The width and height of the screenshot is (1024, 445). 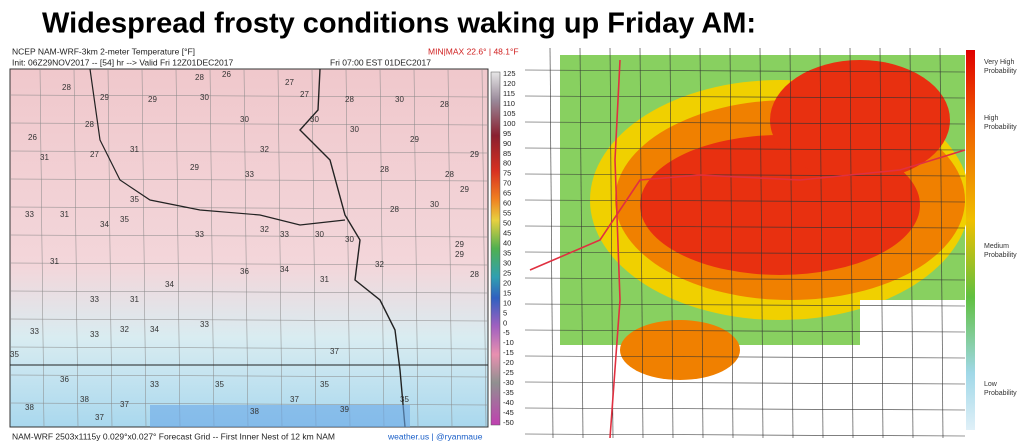 I want to click on colorbar-tick-label: 40, so click(x=507, y=242).